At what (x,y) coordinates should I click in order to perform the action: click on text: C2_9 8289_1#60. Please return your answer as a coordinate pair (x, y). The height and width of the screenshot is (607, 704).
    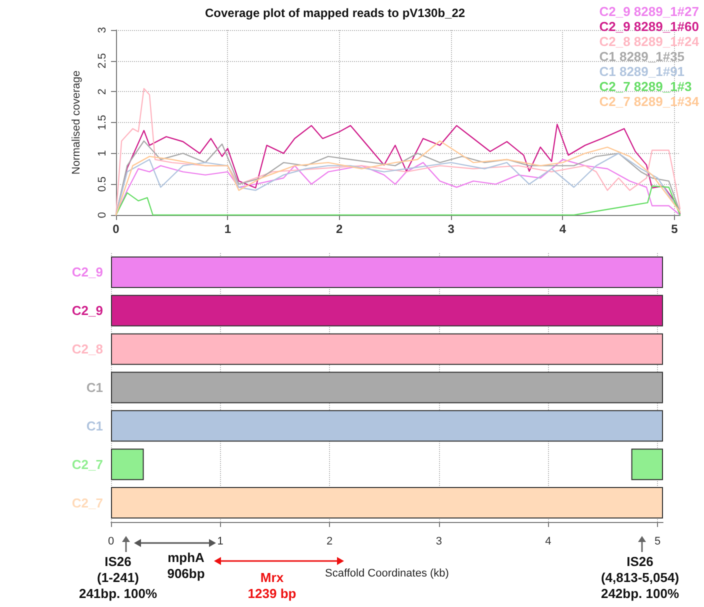
    Looking at the image, I should click on (649, 26).